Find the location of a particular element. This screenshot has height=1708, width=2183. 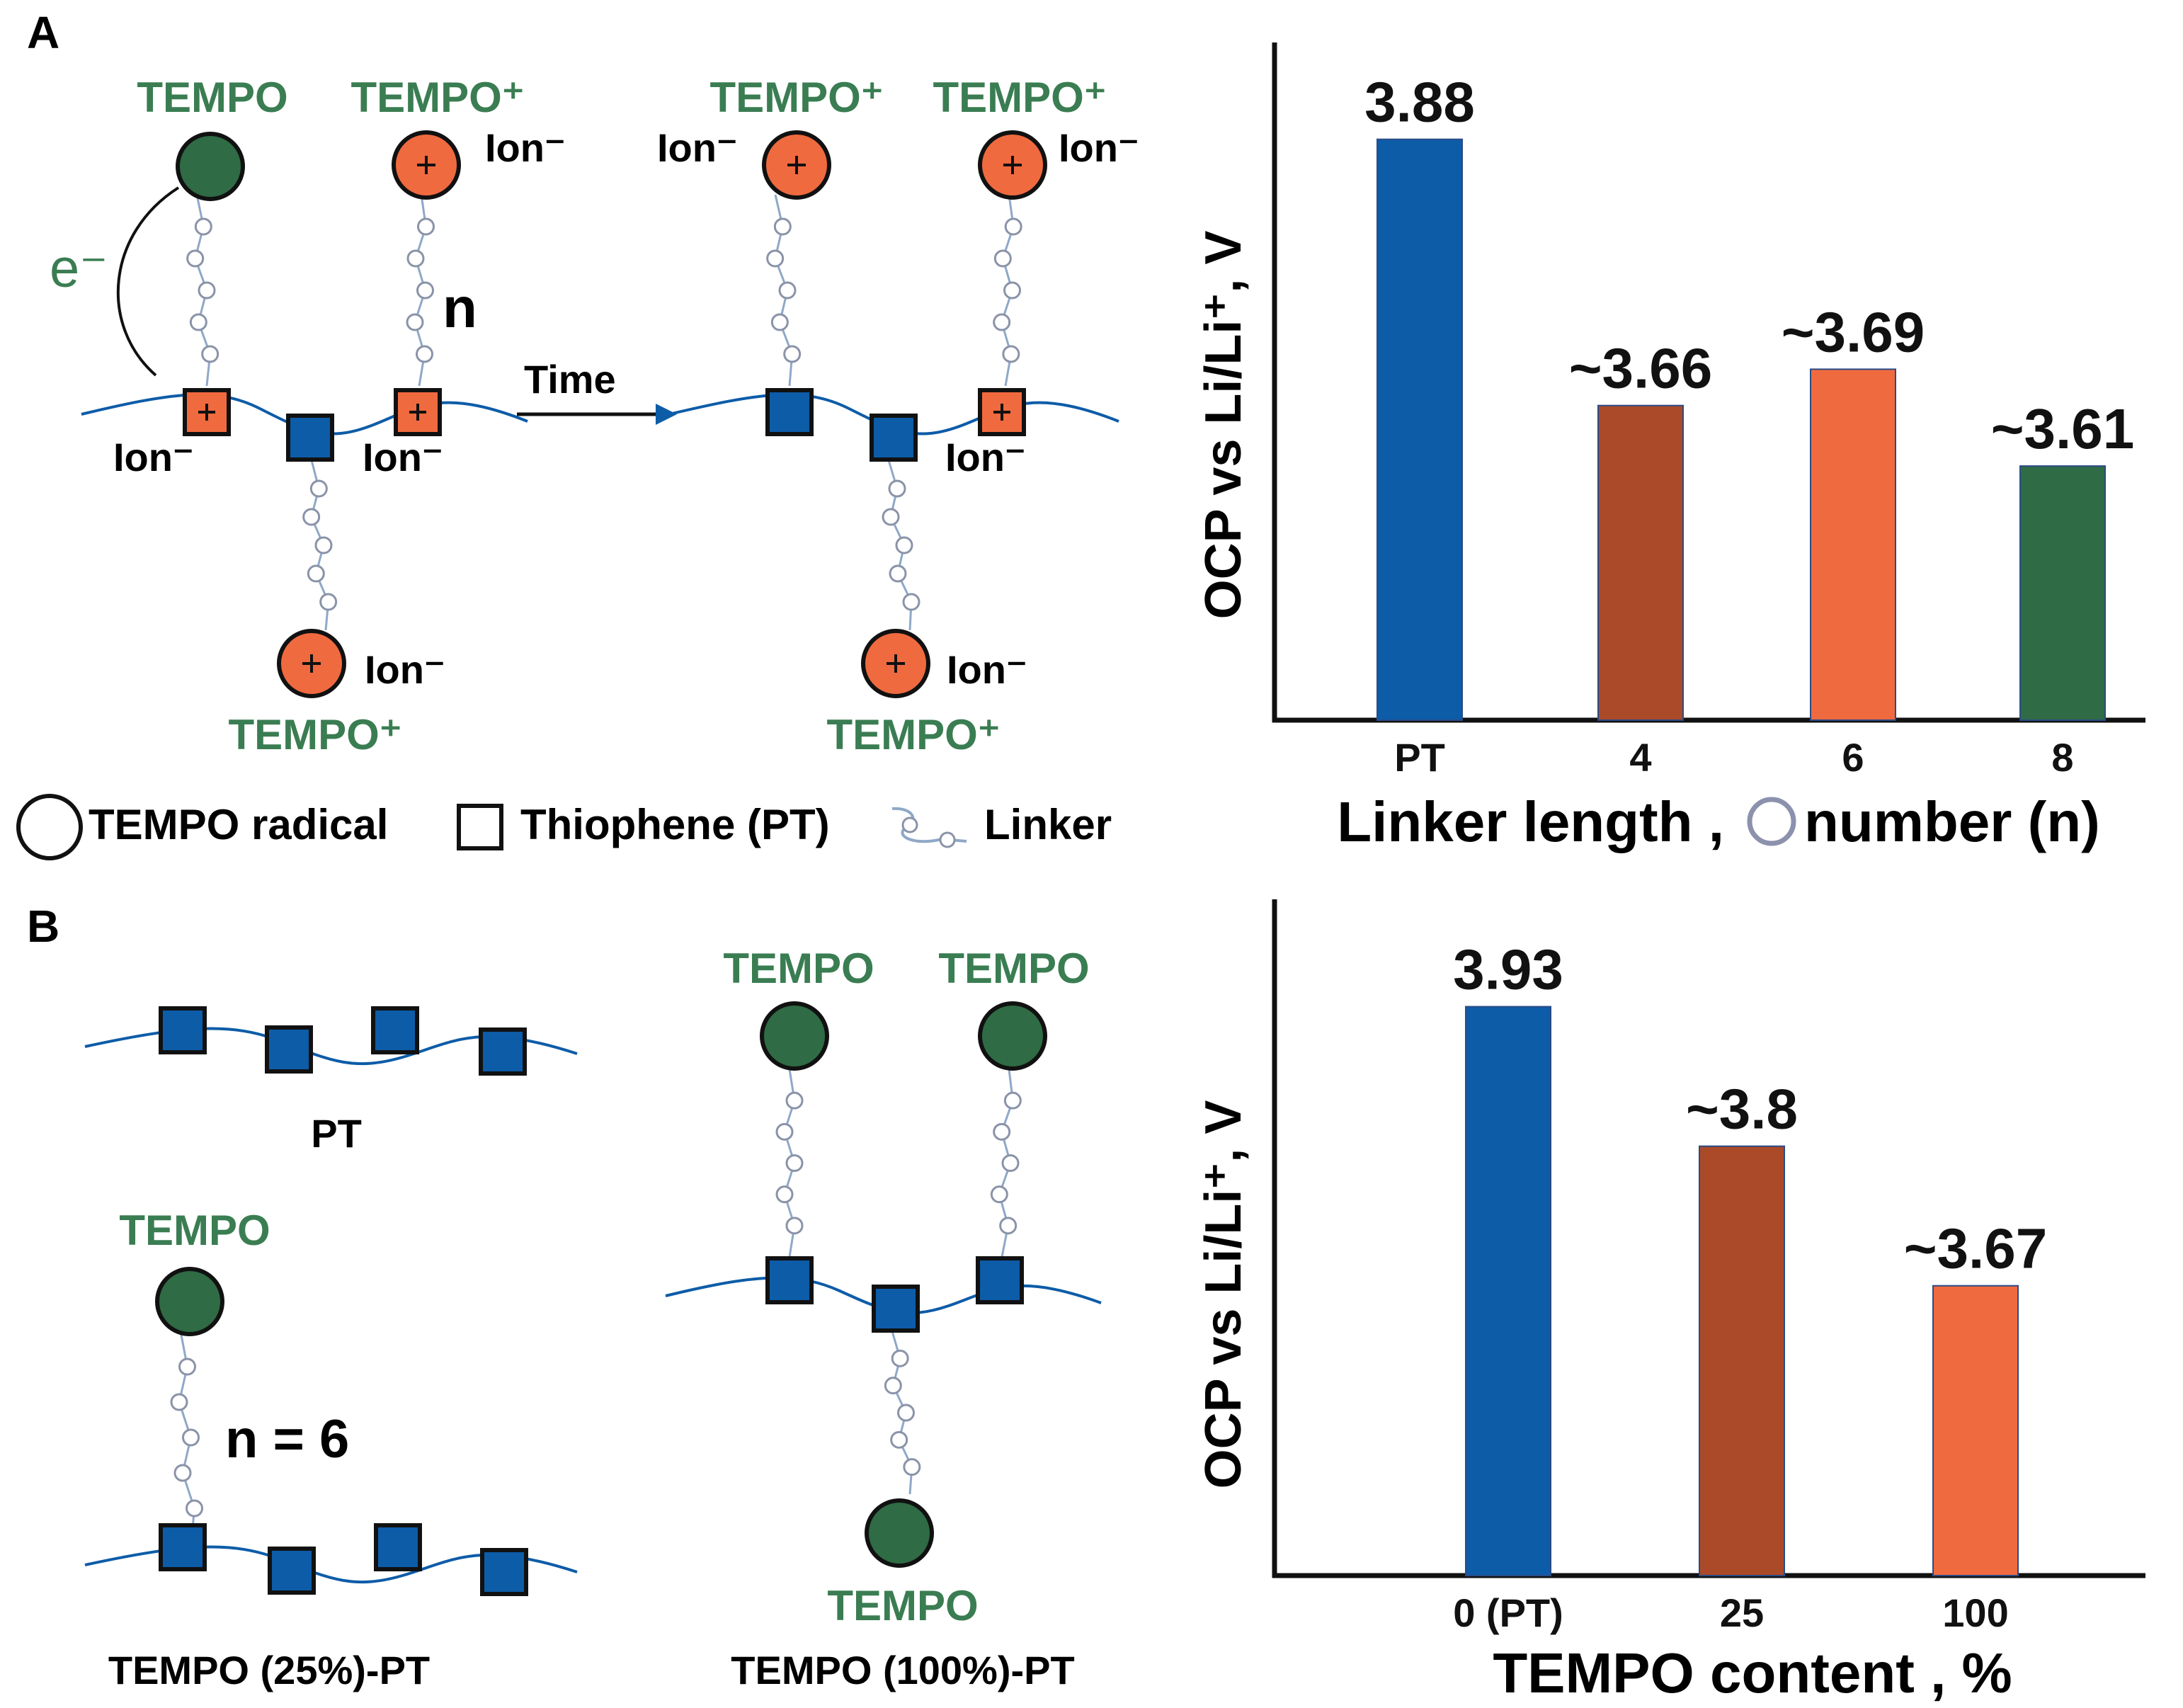

bar-data-label: ~3.67 is located at coordinates (1976, 1248).